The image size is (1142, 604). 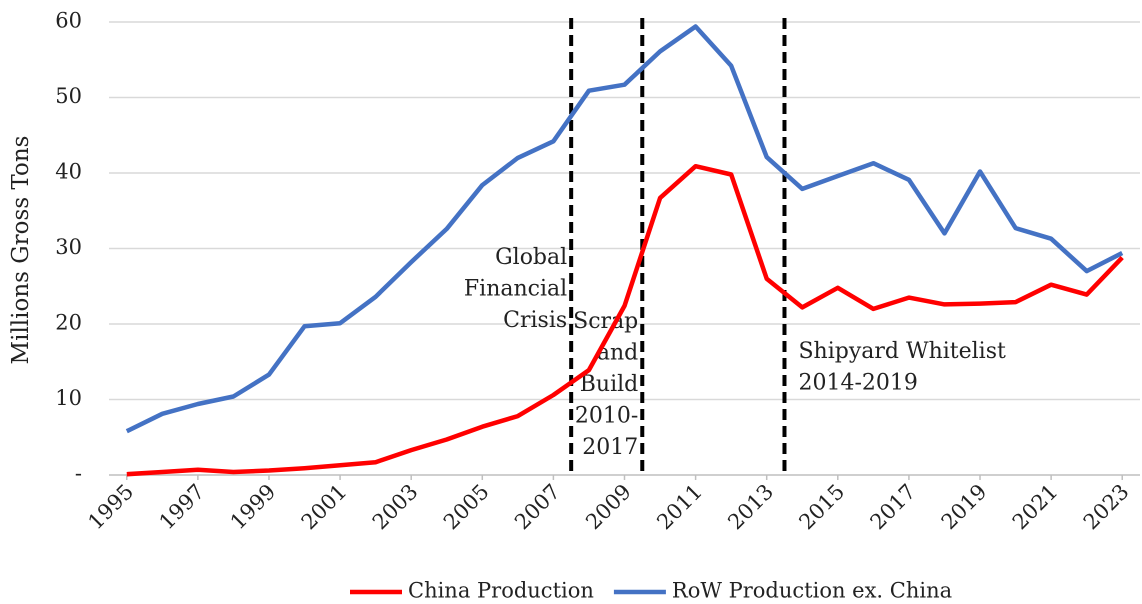 I want to click on x-tick-label: 2013, so click(x=750, y=506).